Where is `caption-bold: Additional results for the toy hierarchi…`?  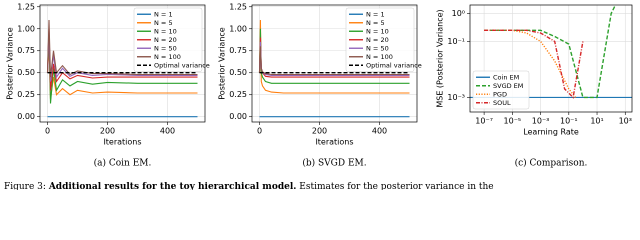
caption-bold: Additional results for the toy hierarchi… is located at coordinates (172, 186).